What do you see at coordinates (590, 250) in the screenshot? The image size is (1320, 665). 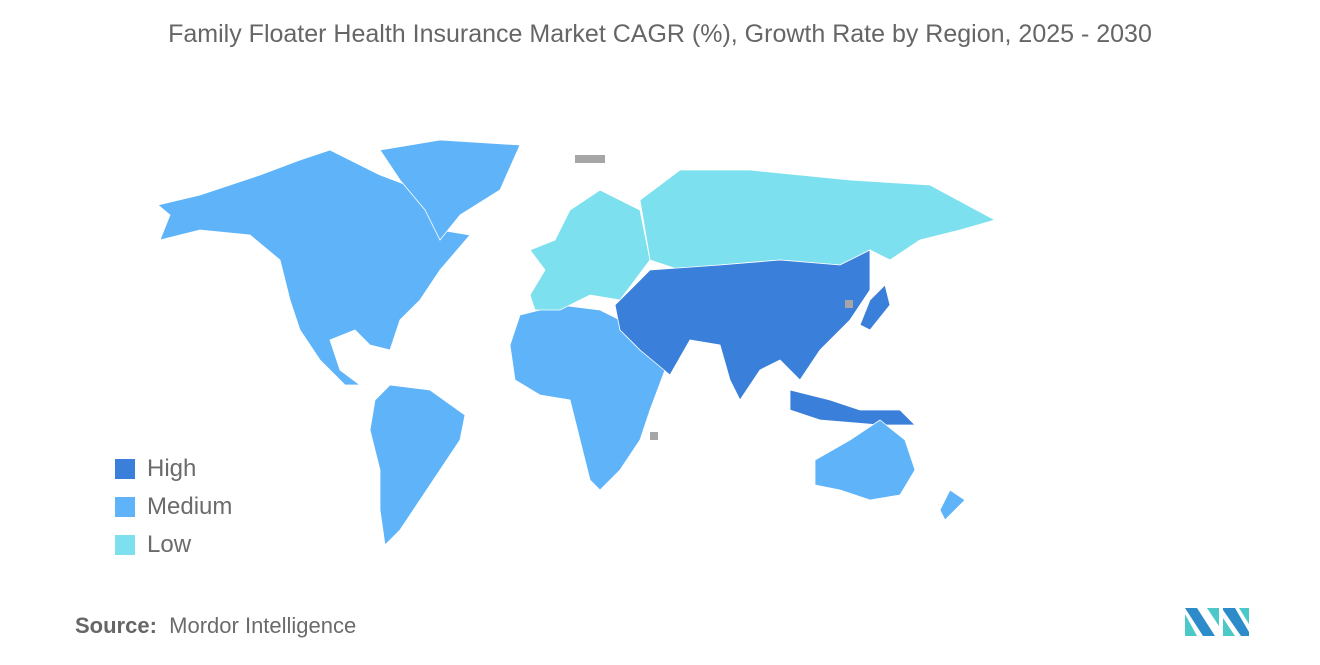 I see `region-europe` at bounding box center [590, 250].